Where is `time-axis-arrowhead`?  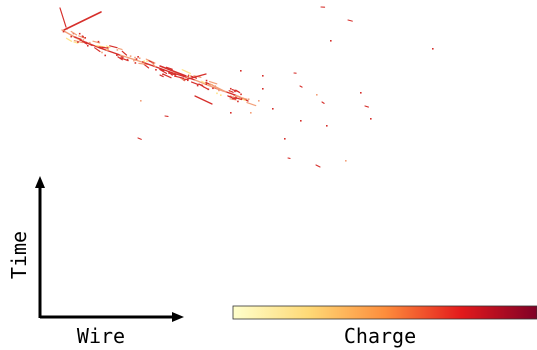
time-axis-arrowhead is located at coordinates (40, 182).